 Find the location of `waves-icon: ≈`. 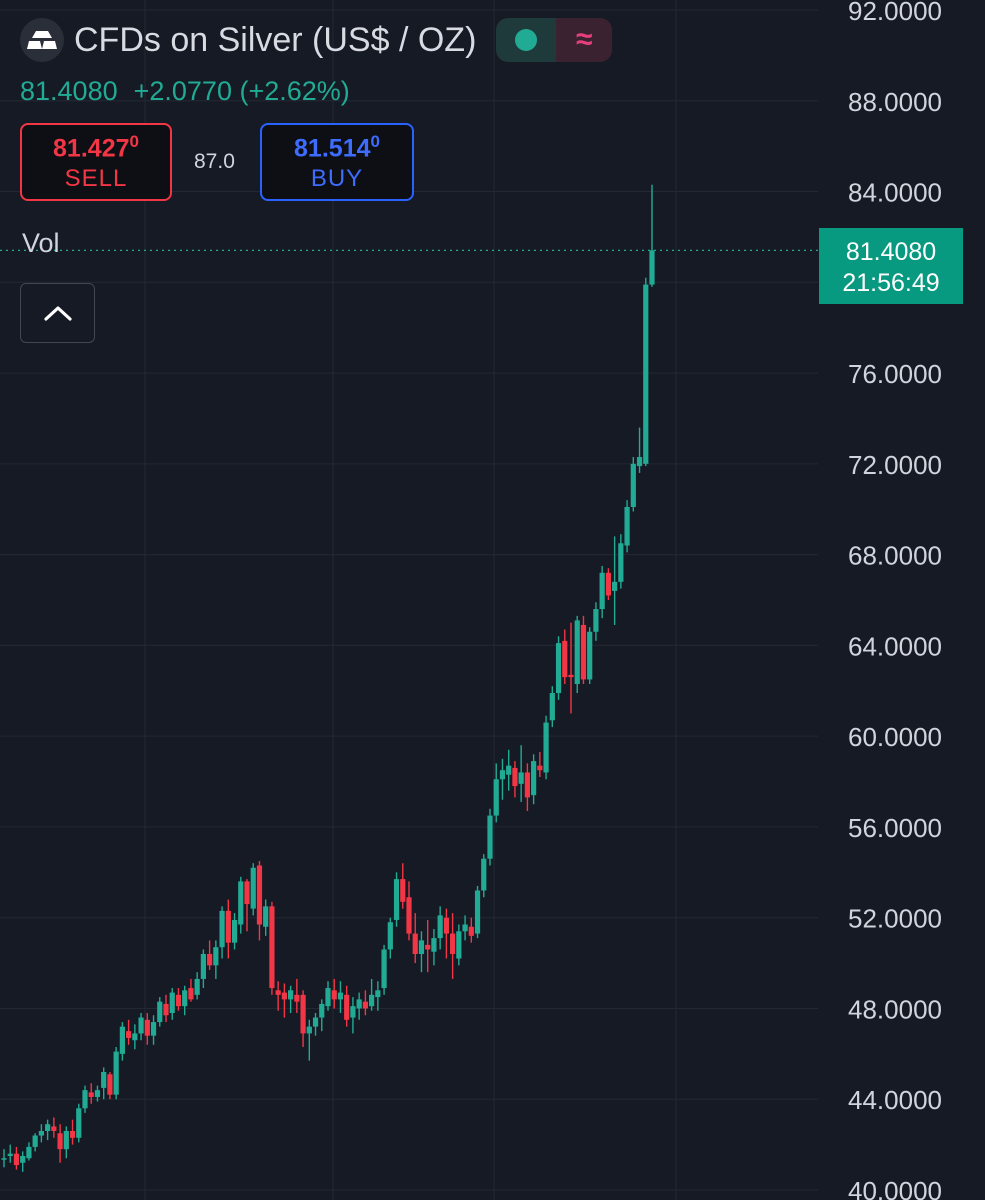

waves-icon: ≈ is located at coordinates (584, 40).